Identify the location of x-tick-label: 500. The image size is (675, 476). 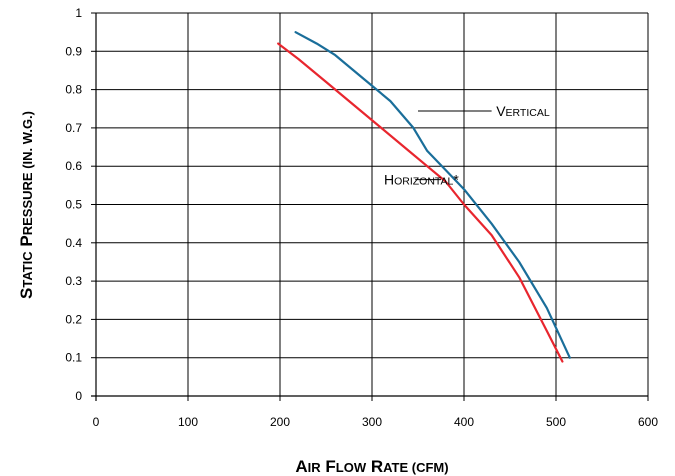
(556, 422).